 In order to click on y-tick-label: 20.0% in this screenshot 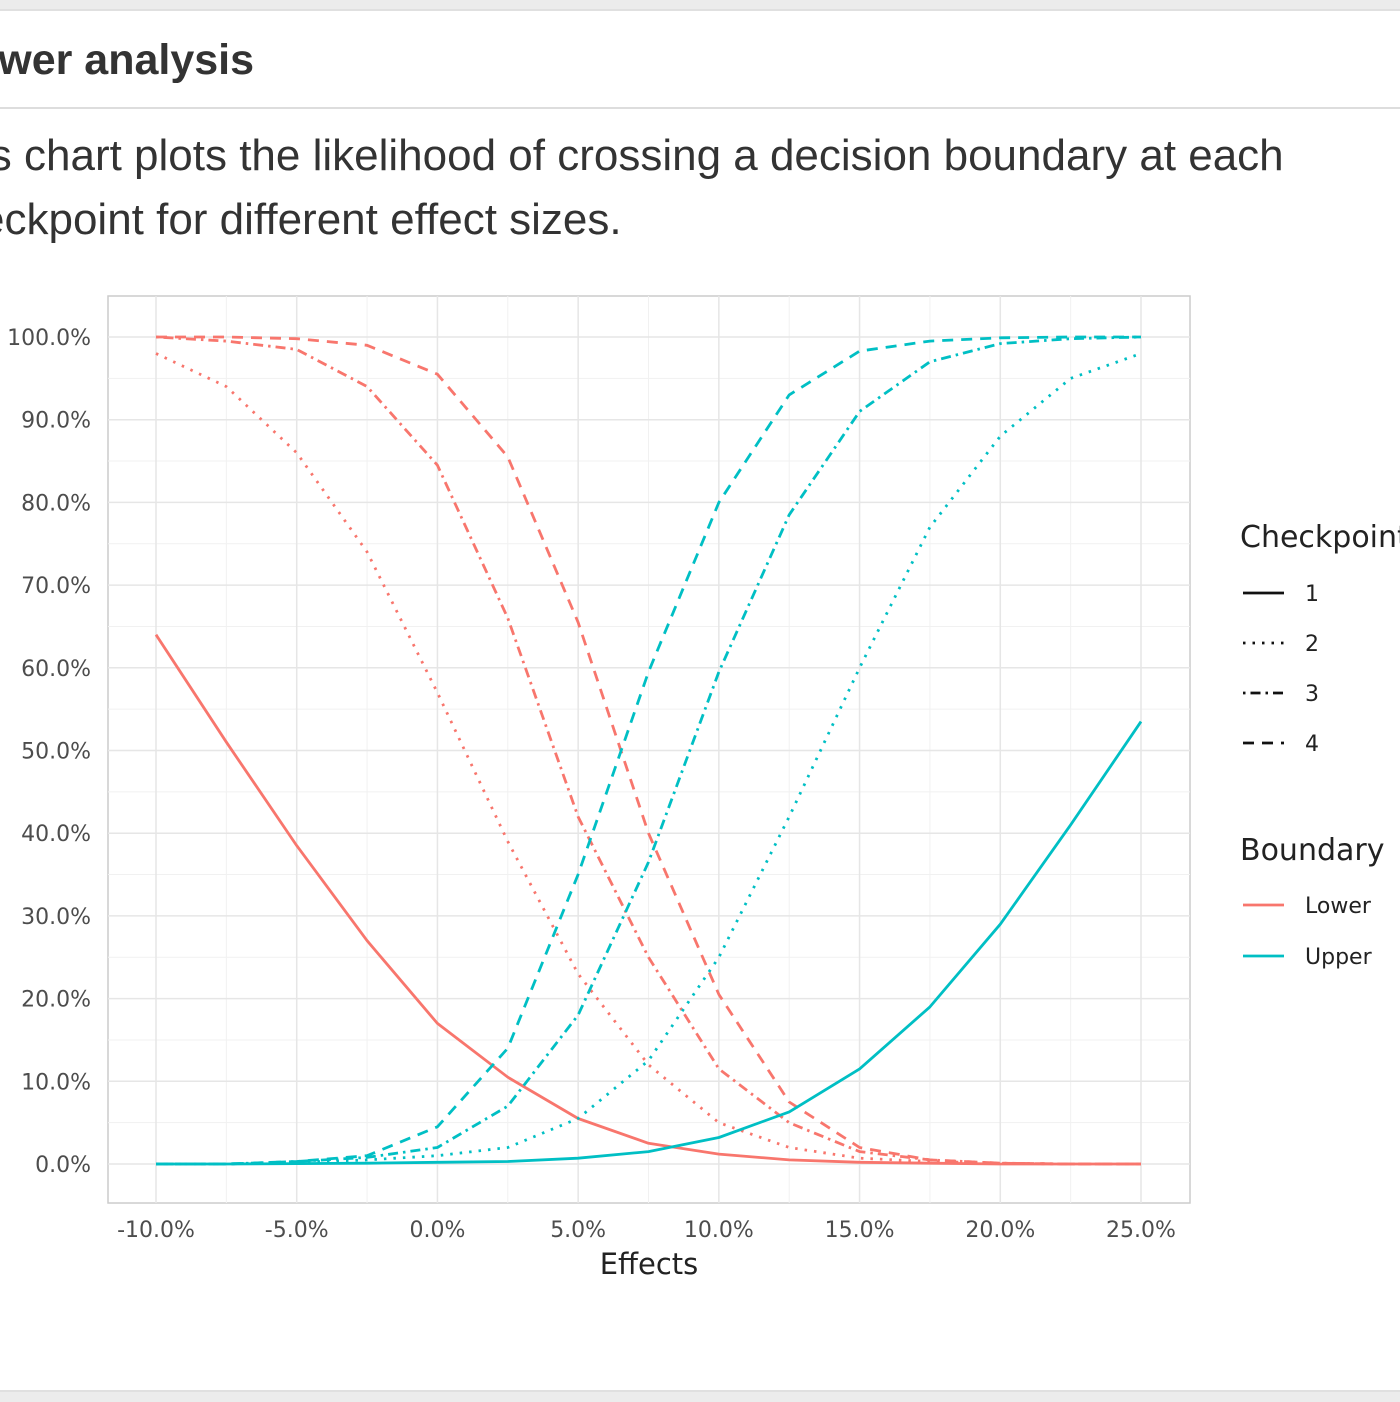, I will do `click(56, 1000)`.